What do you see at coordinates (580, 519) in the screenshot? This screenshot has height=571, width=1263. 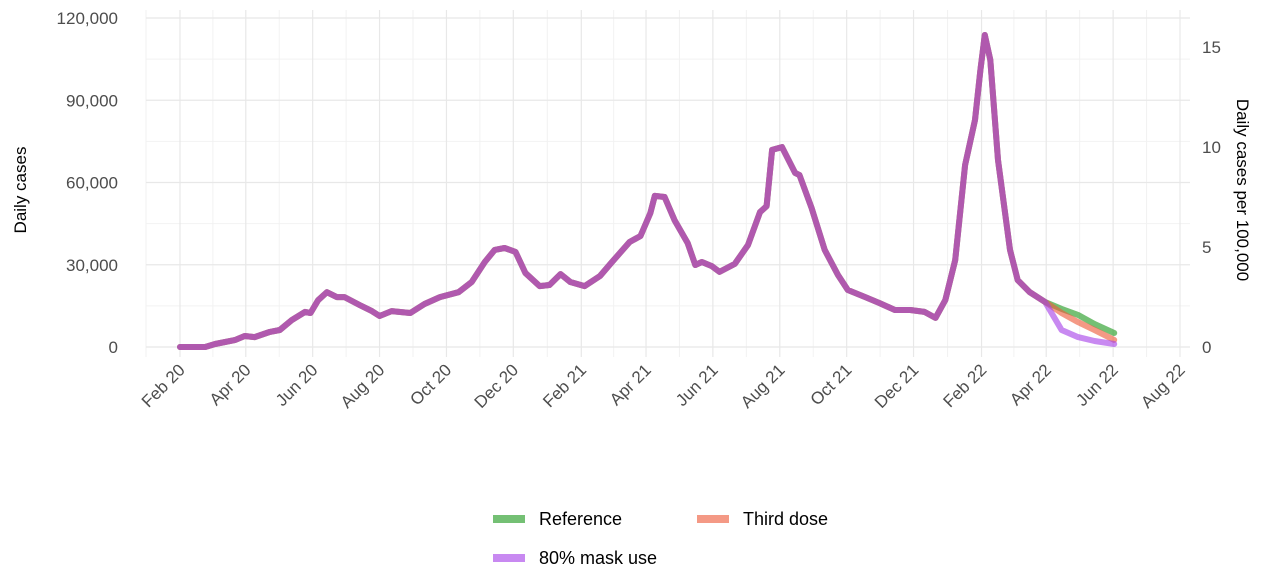 I see `legend-label: Reference` at bounding box center [580, 519].